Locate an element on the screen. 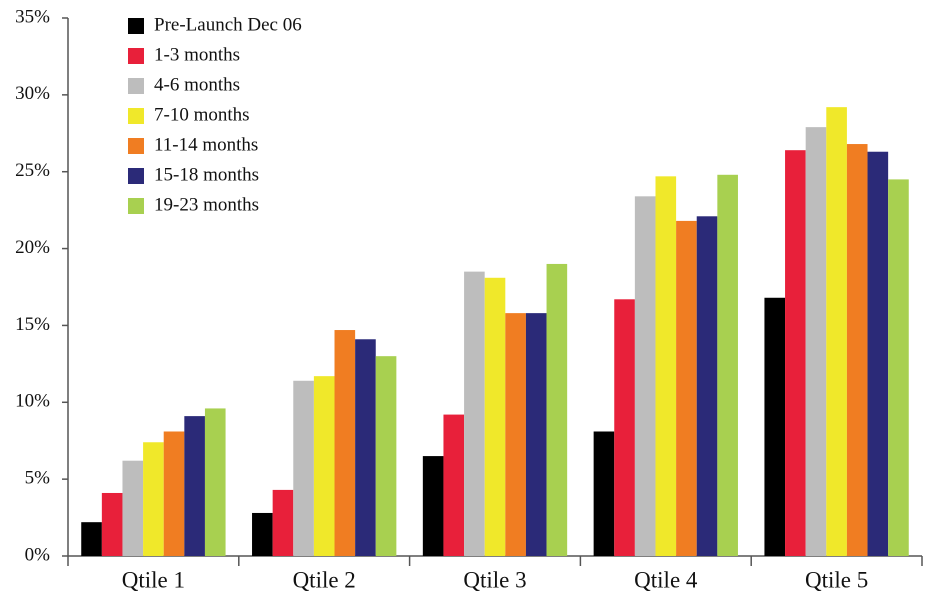 This screenshot has width=927, height=598. y-tick-label: 20% is located at coordinates (32, 247).